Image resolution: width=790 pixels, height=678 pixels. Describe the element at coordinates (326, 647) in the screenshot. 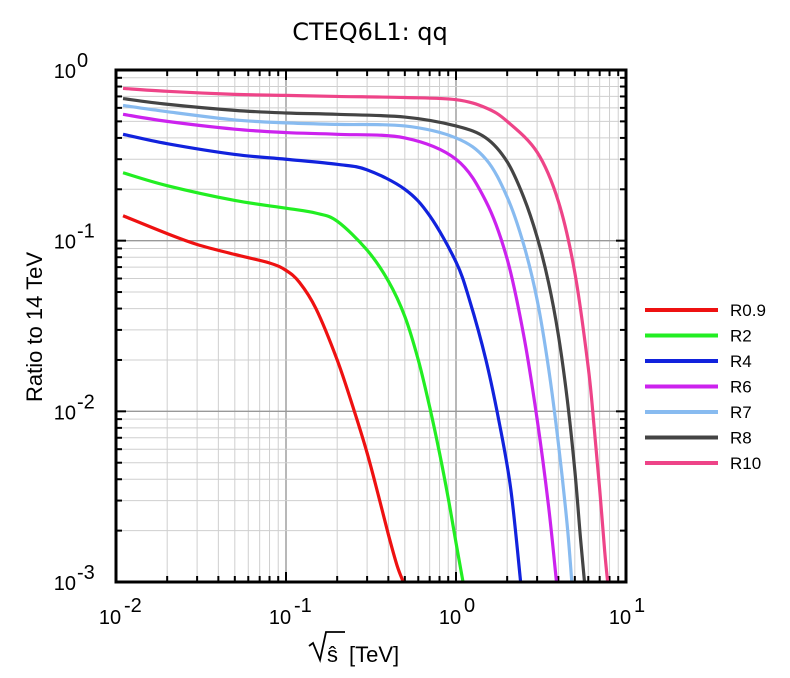

I see `sqrt-sign` at that location.